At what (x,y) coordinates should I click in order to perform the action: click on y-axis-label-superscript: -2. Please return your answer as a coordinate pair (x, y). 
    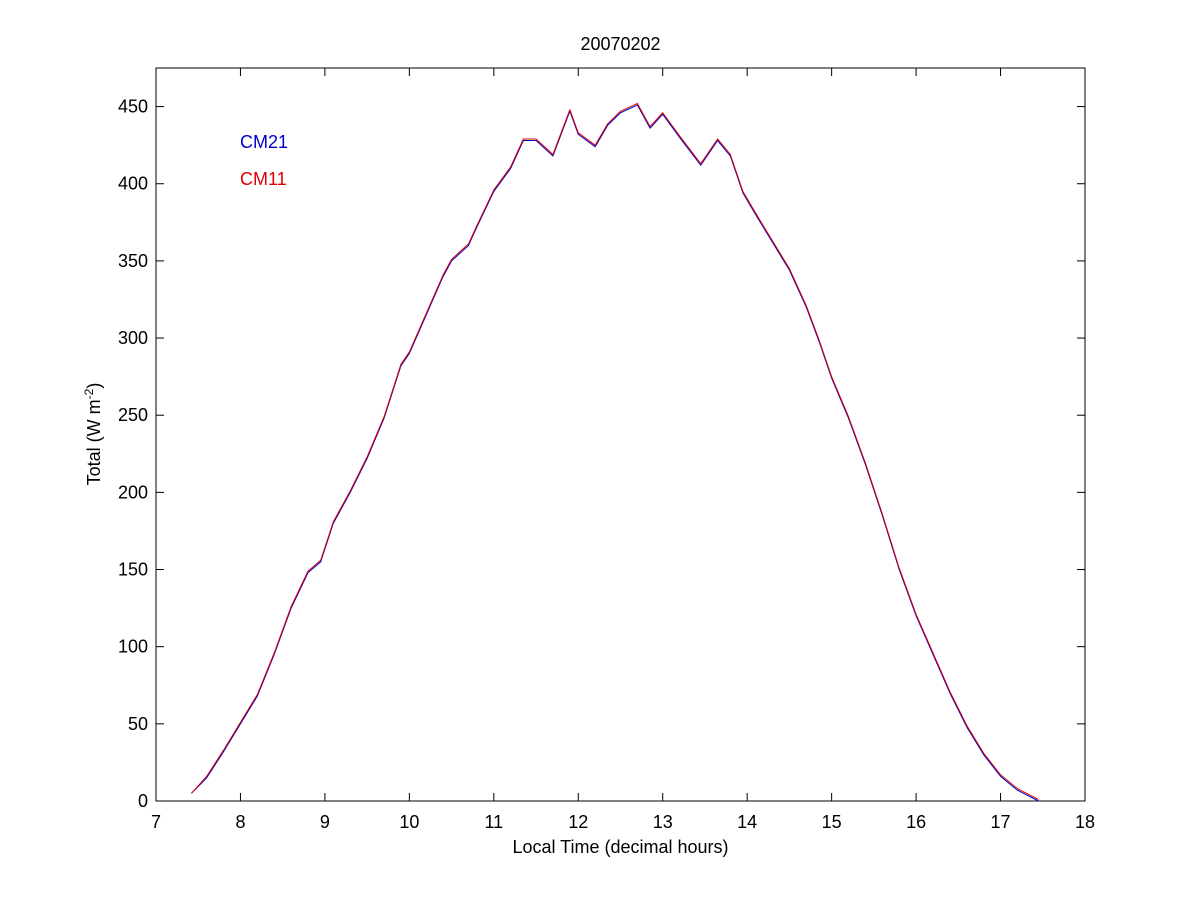
    Looking at the image, I should click on (89, 393).